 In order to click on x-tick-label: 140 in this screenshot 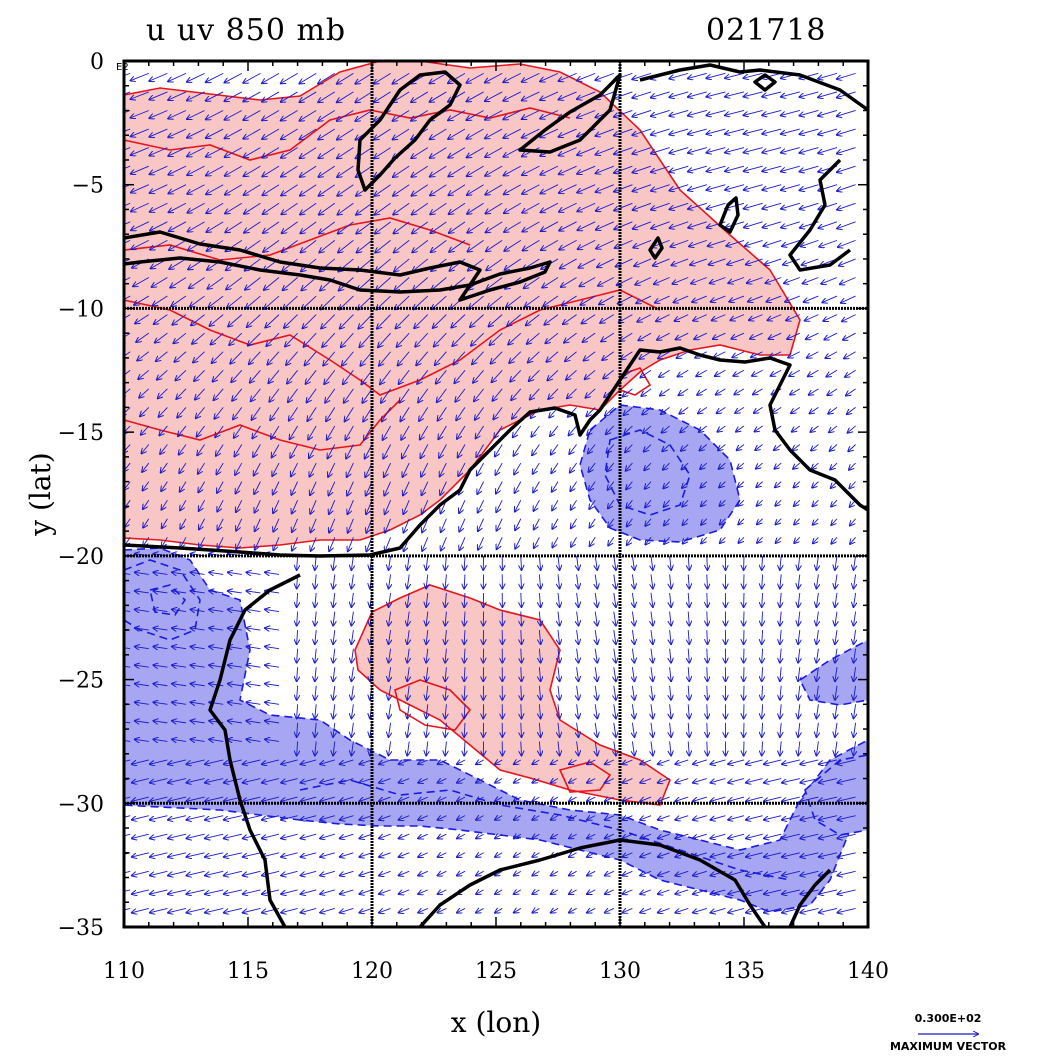, I will do `click(868, 971)`.